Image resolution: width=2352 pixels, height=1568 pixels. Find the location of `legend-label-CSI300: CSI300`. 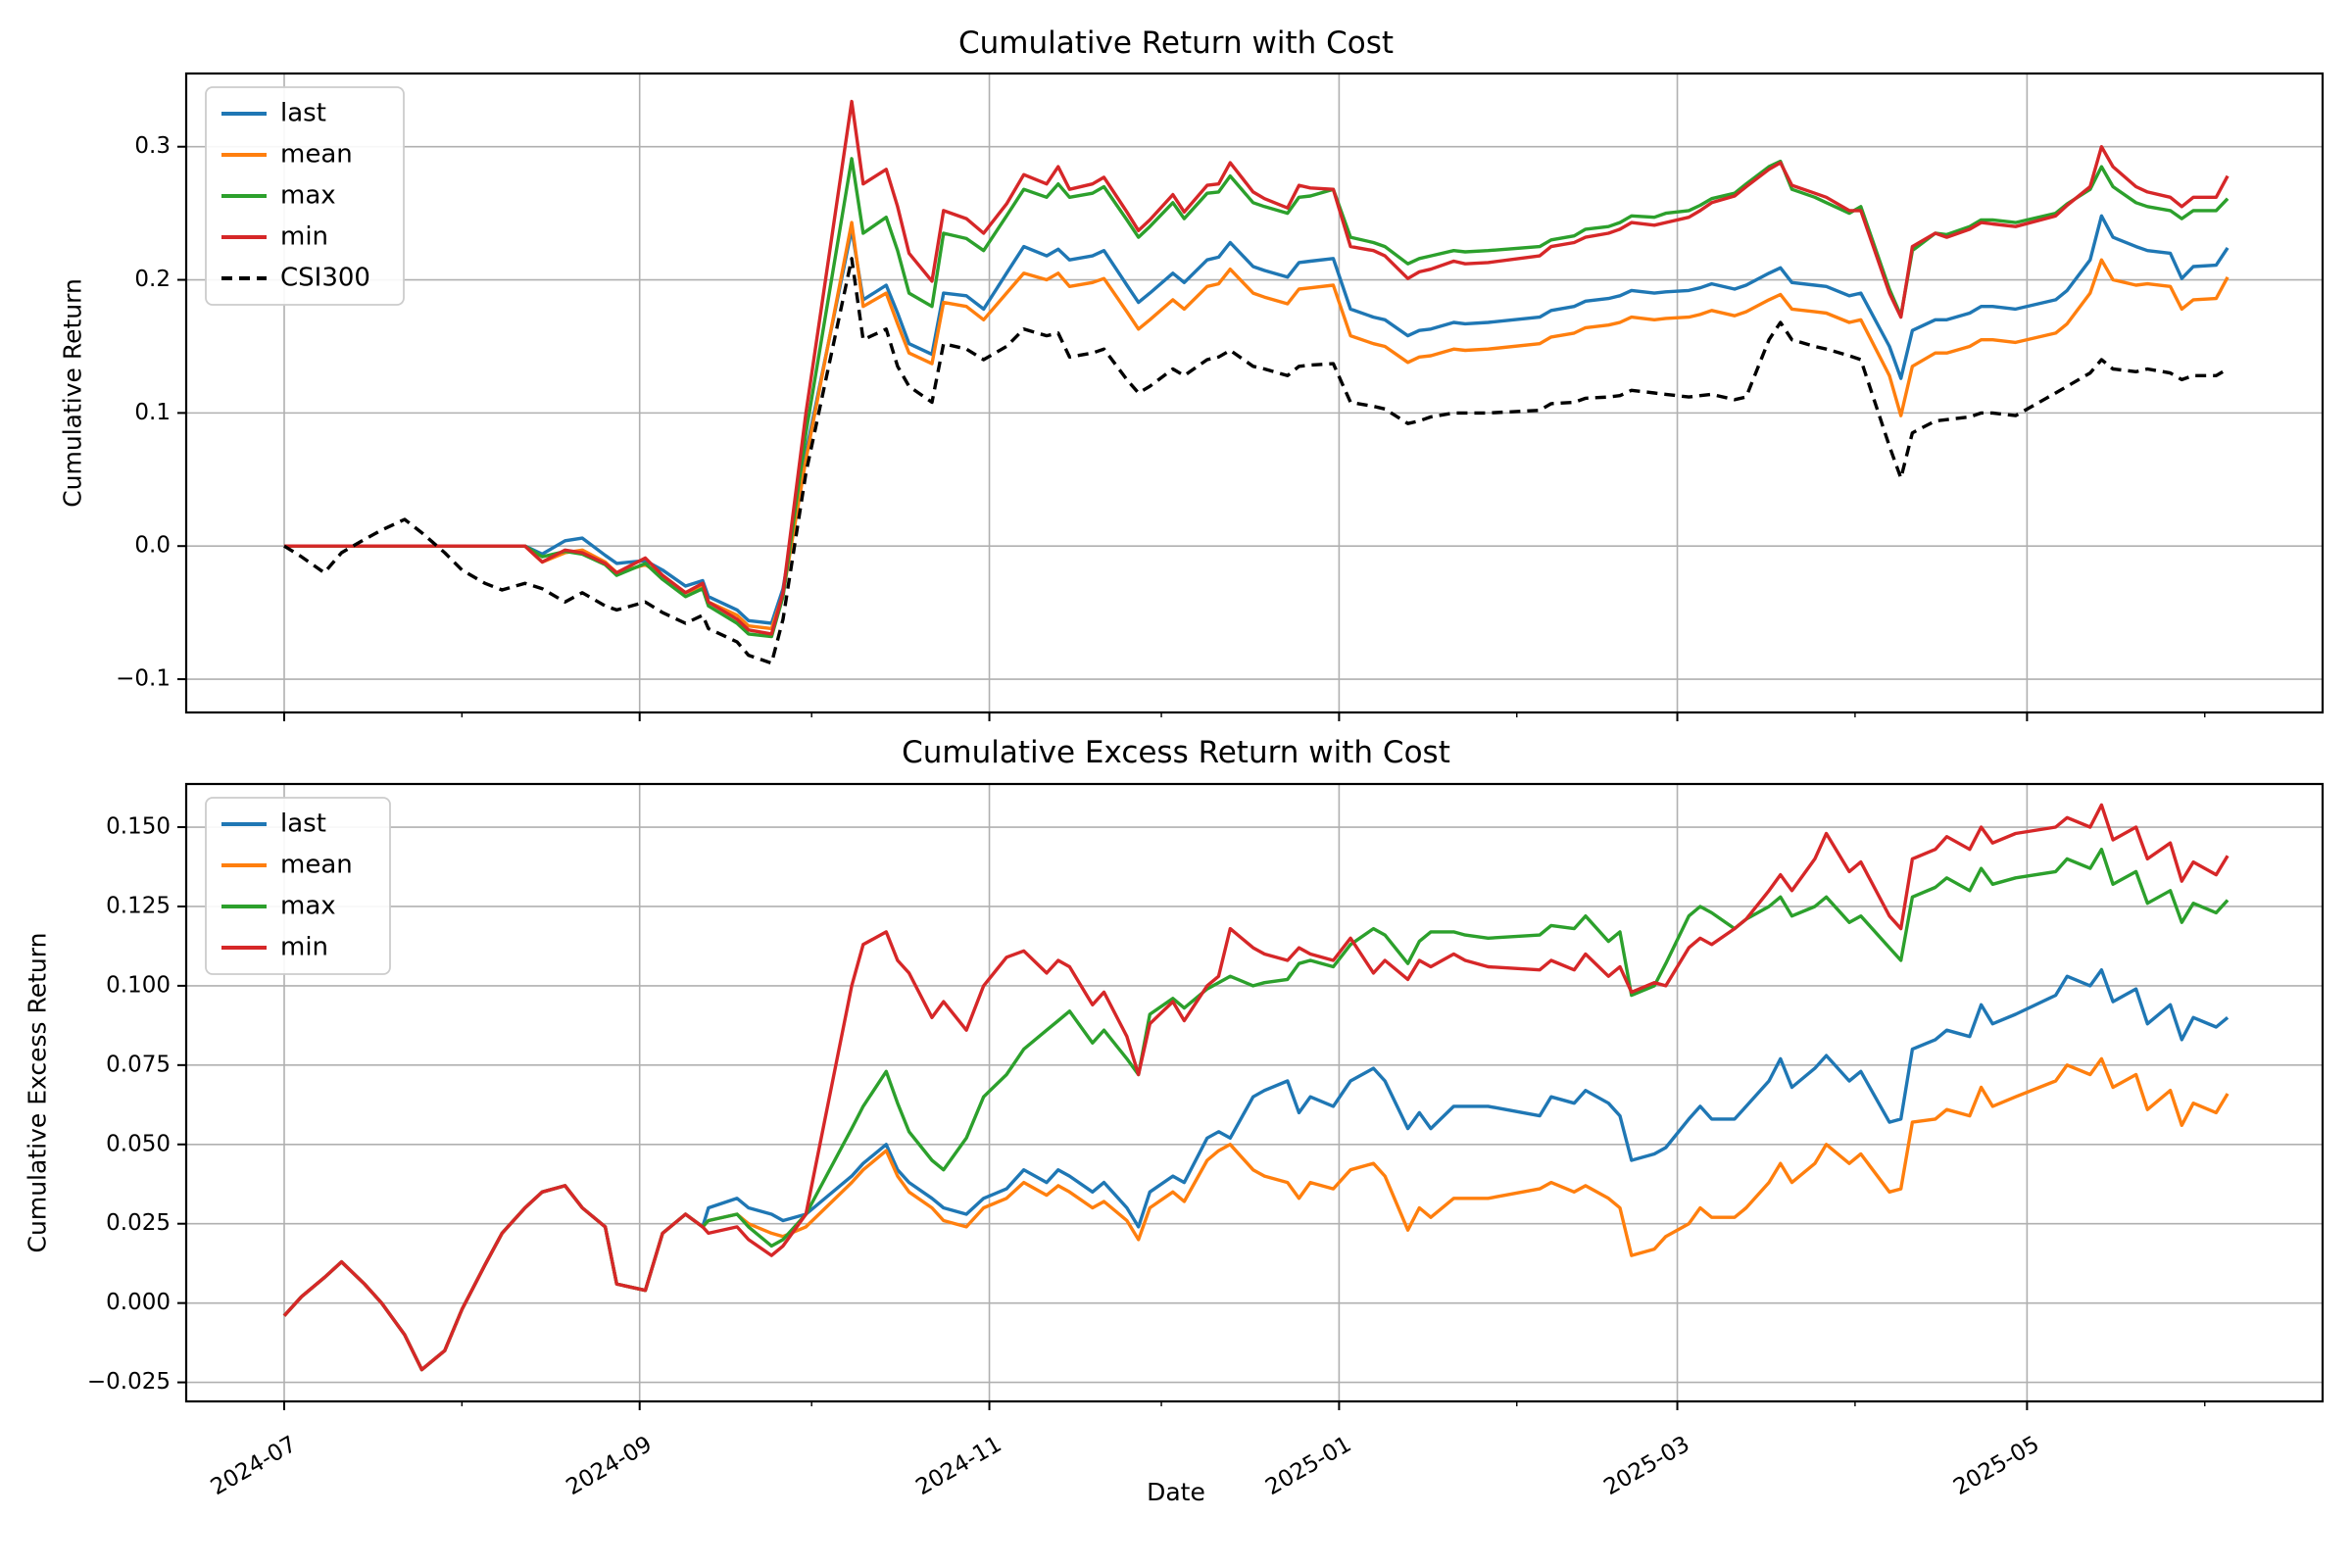

legend-label-CSI300: CSI300 is located at coordinates (325, 278).